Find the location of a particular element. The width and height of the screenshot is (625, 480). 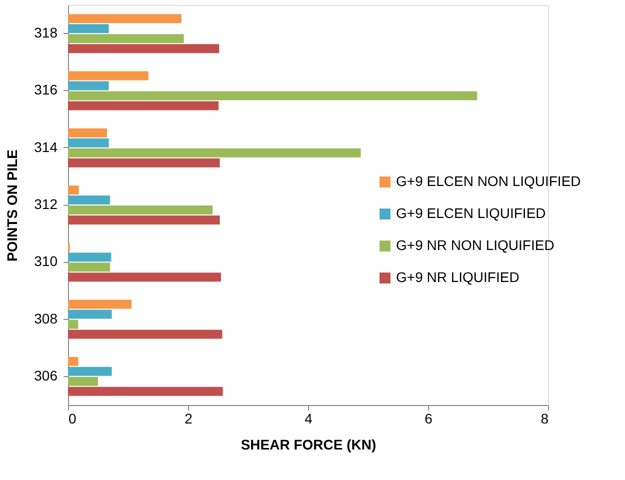

y-axis-title: POINTS ON PILE is located at coordinates (12, 205).